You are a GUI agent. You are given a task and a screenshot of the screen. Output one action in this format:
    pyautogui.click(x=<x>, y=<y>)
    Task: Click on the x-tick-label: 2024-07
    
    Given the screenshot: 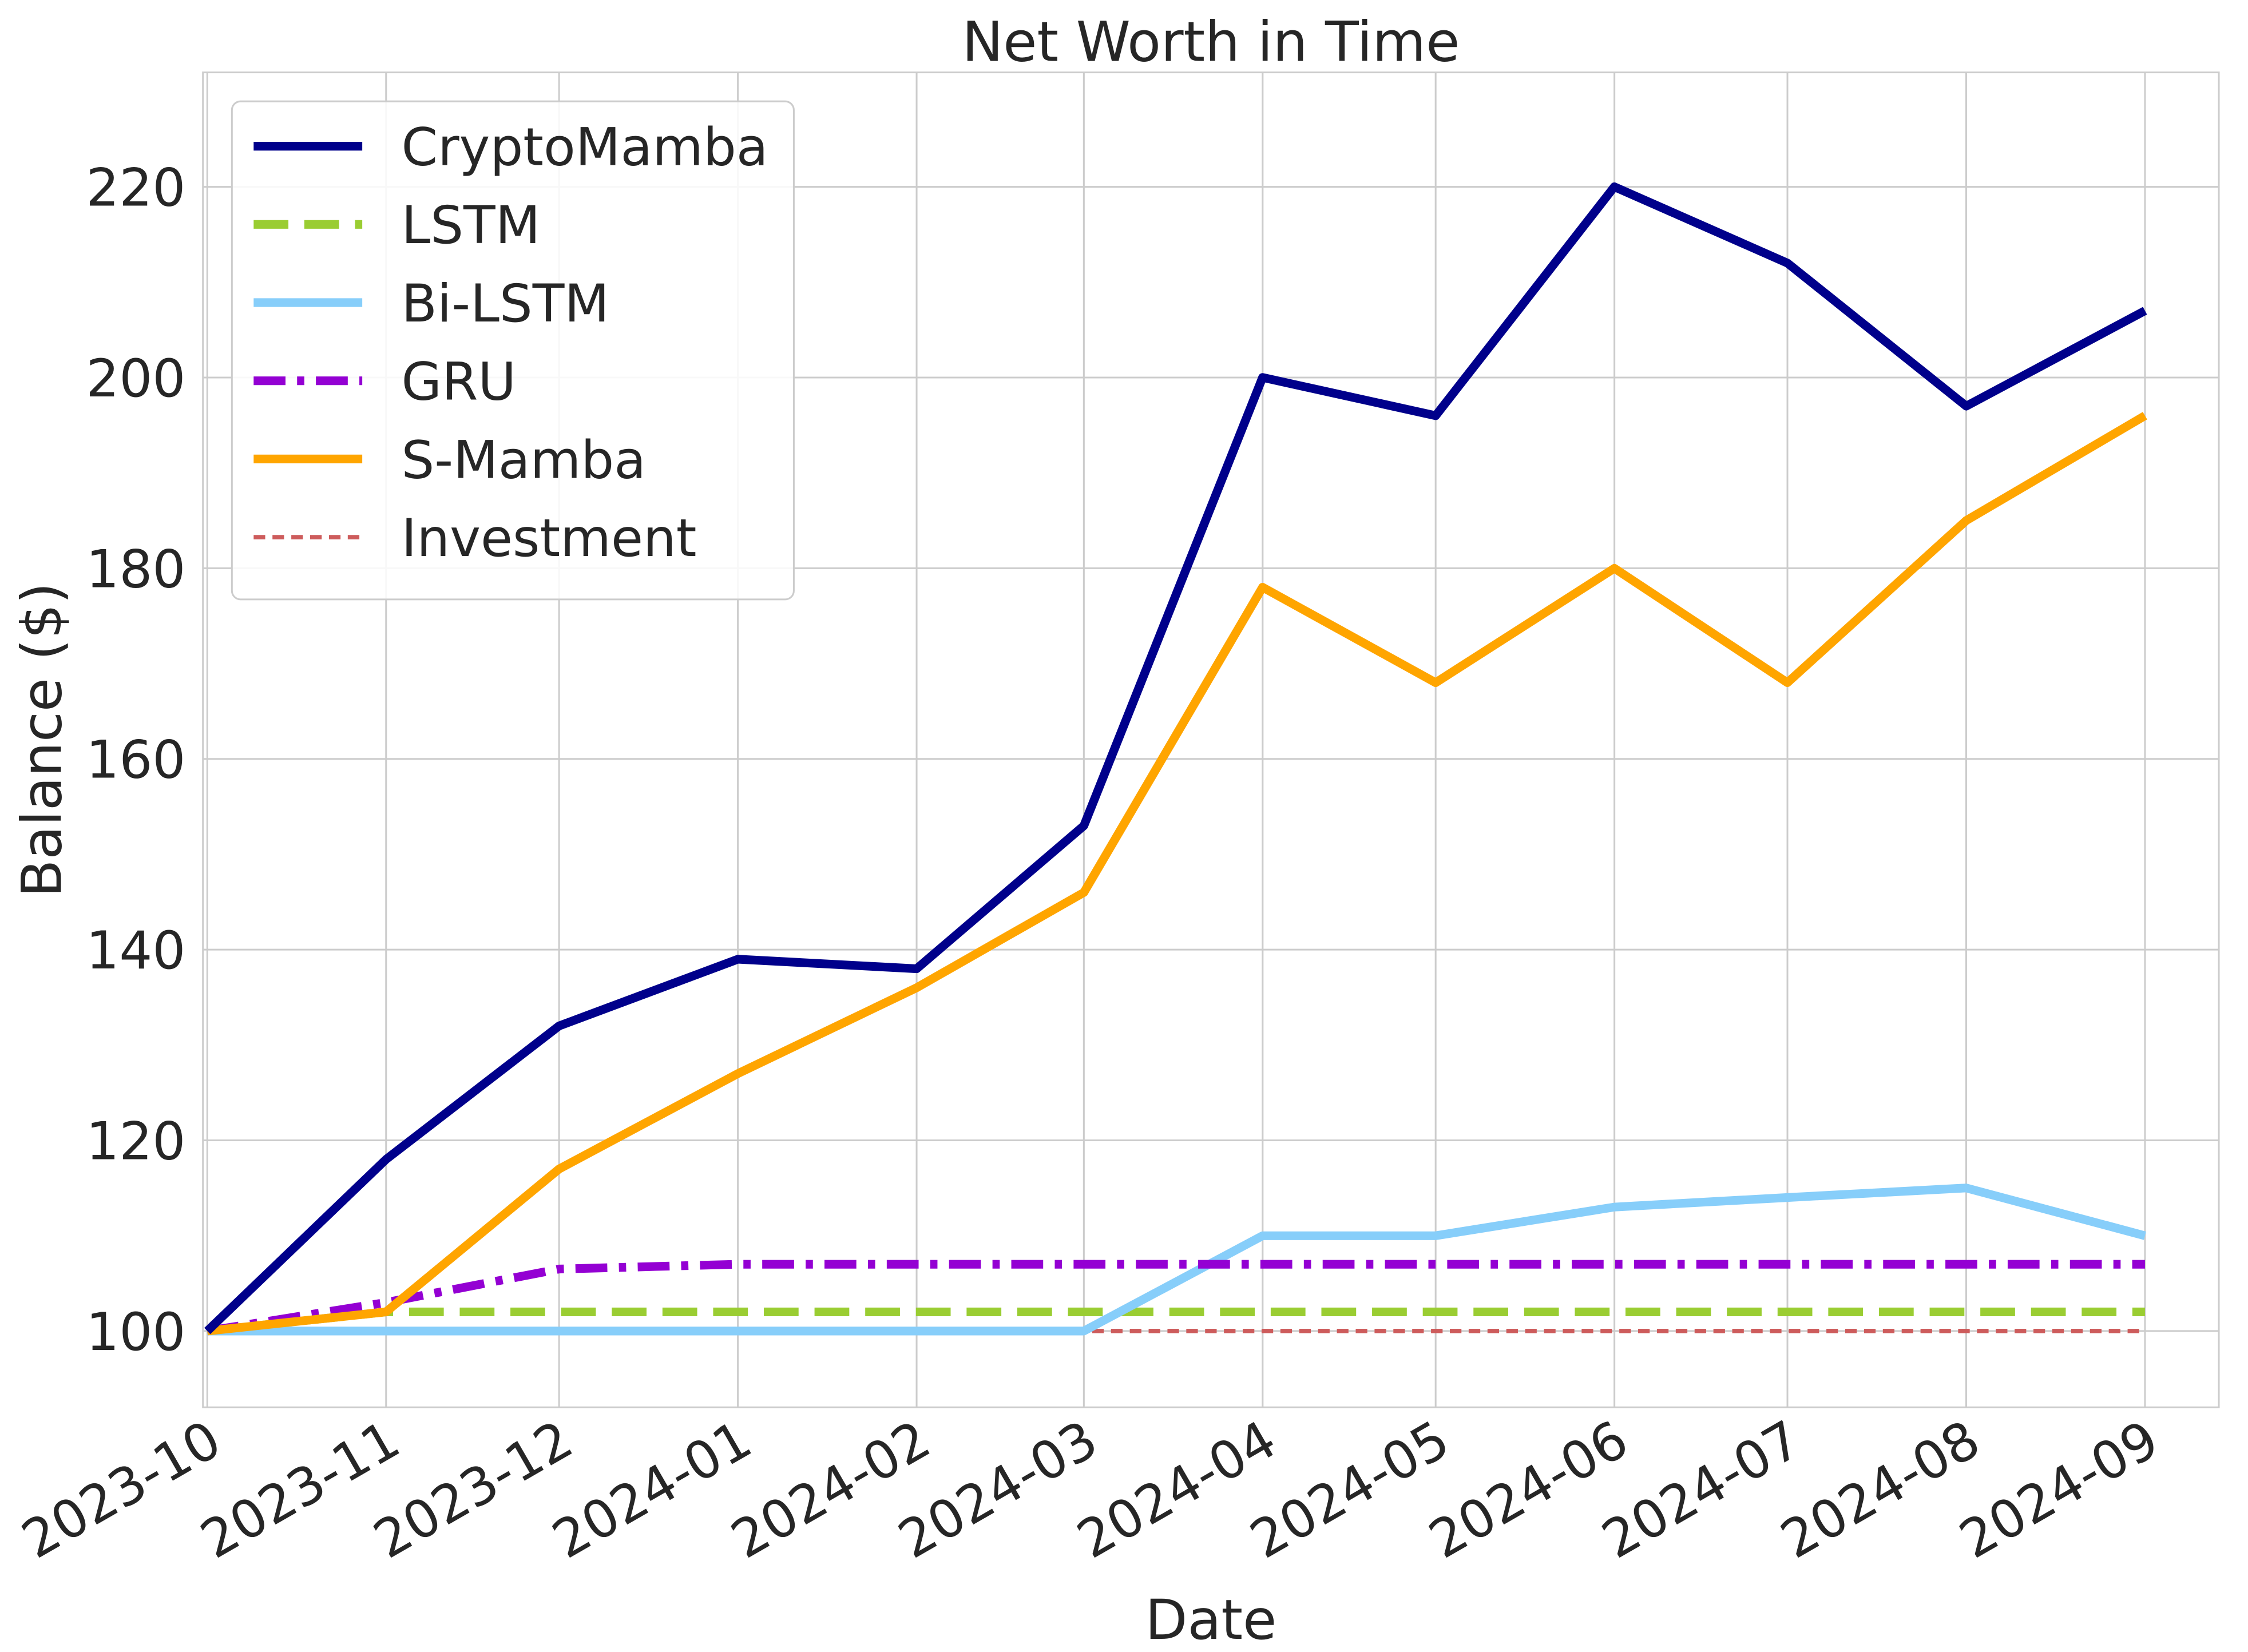 What is the action you would take?
    pyautogui.click(x=1701, y=1489)
    